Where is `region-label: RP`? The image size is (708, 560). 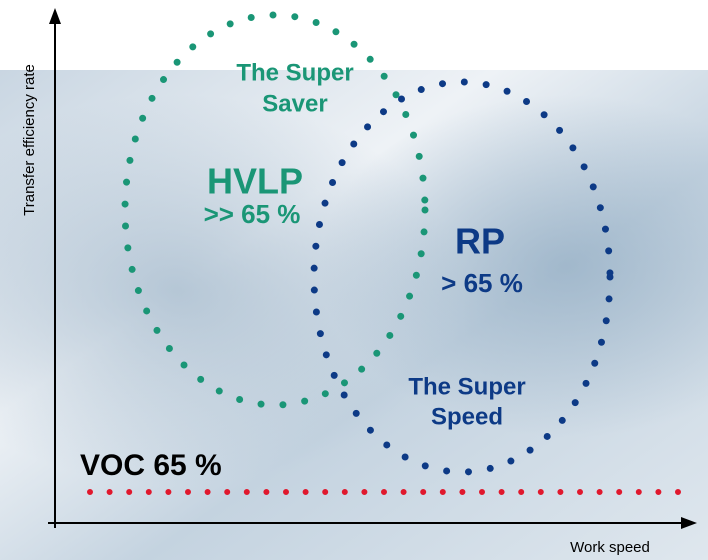 region-label: RP is located at coordinates (480, 241).